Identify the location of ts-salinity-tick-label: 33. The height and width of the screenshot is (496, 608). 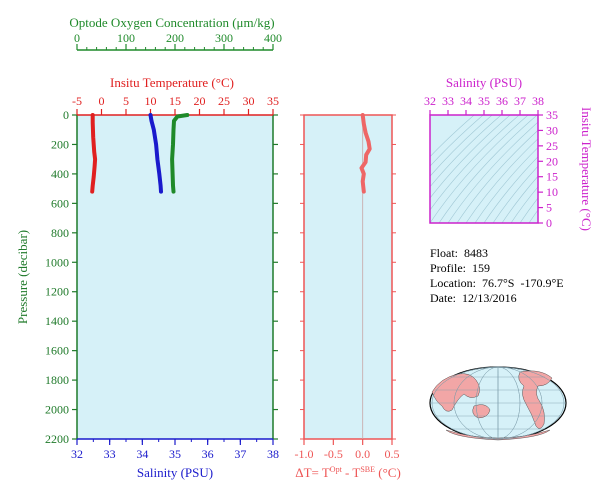
(448, 101).